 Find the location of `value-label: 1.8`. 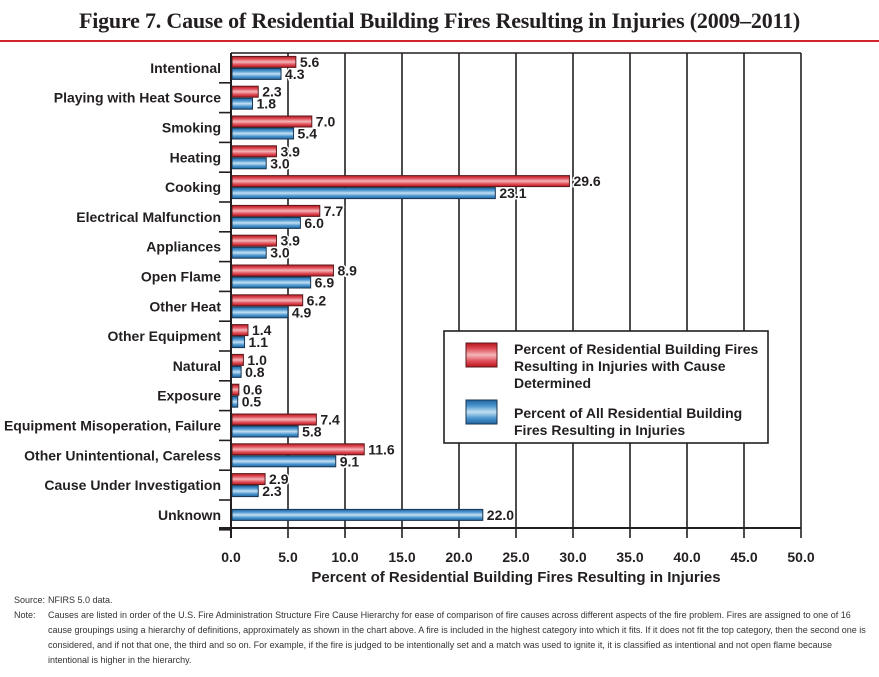

value-label: 1.8 is located at coordinates (267, 104).